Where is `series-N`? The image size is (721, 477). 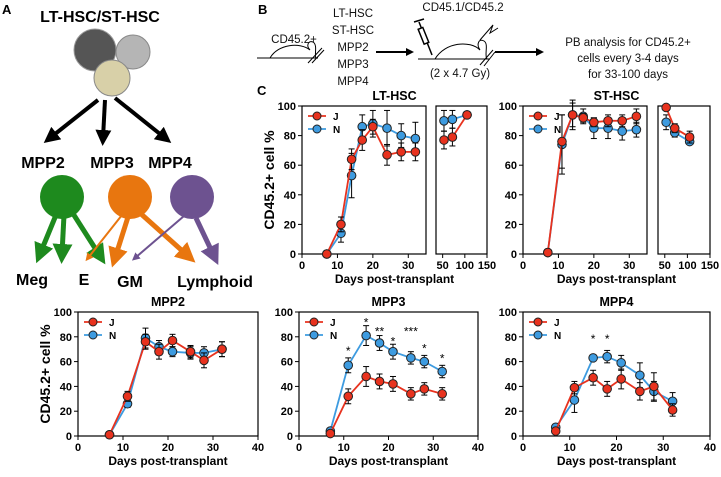
series-N is located at coordinates (397, 184).